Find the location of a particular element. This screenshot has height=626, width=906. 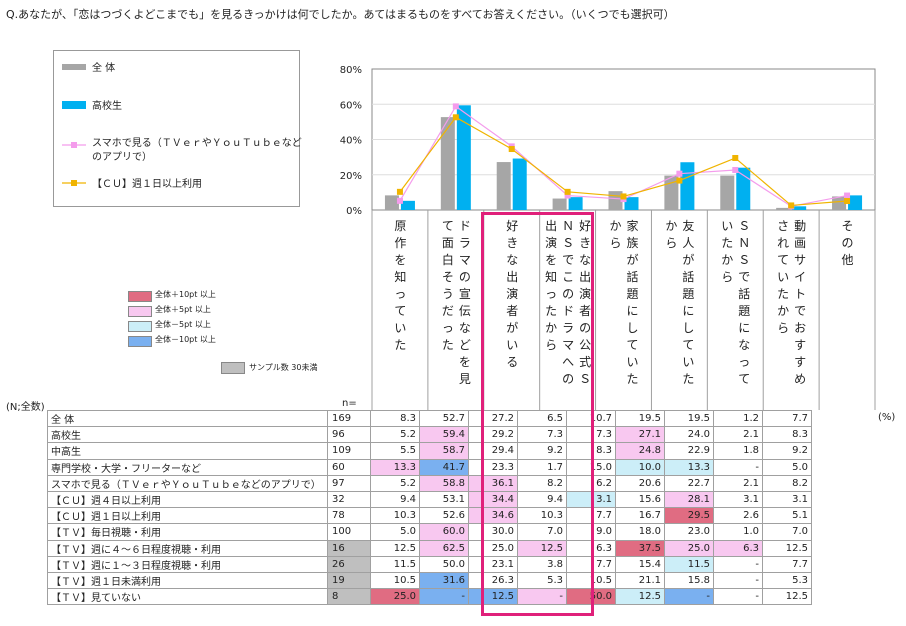

table-cell: 1.2 is located at coordinates (738, 418).